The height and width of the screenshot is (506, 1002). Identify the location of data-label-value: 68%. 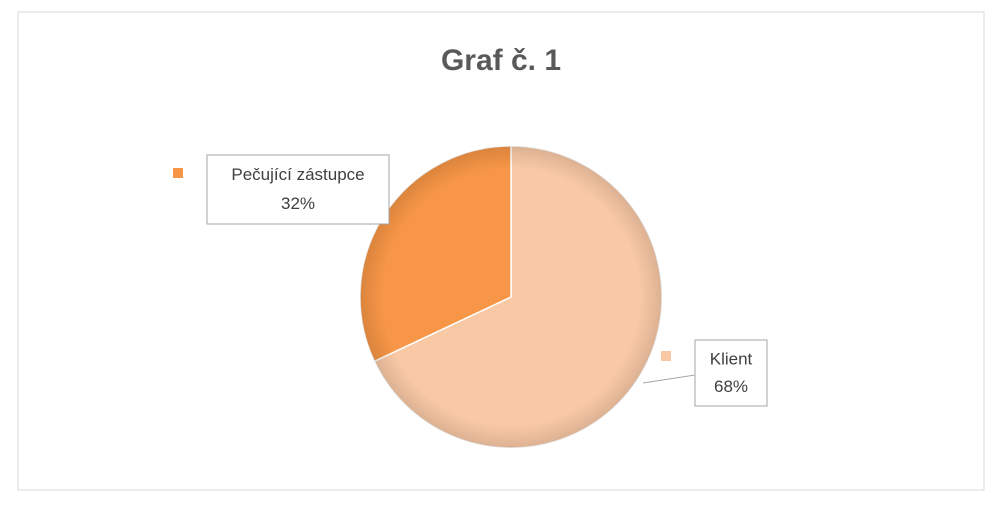
(731, 386).